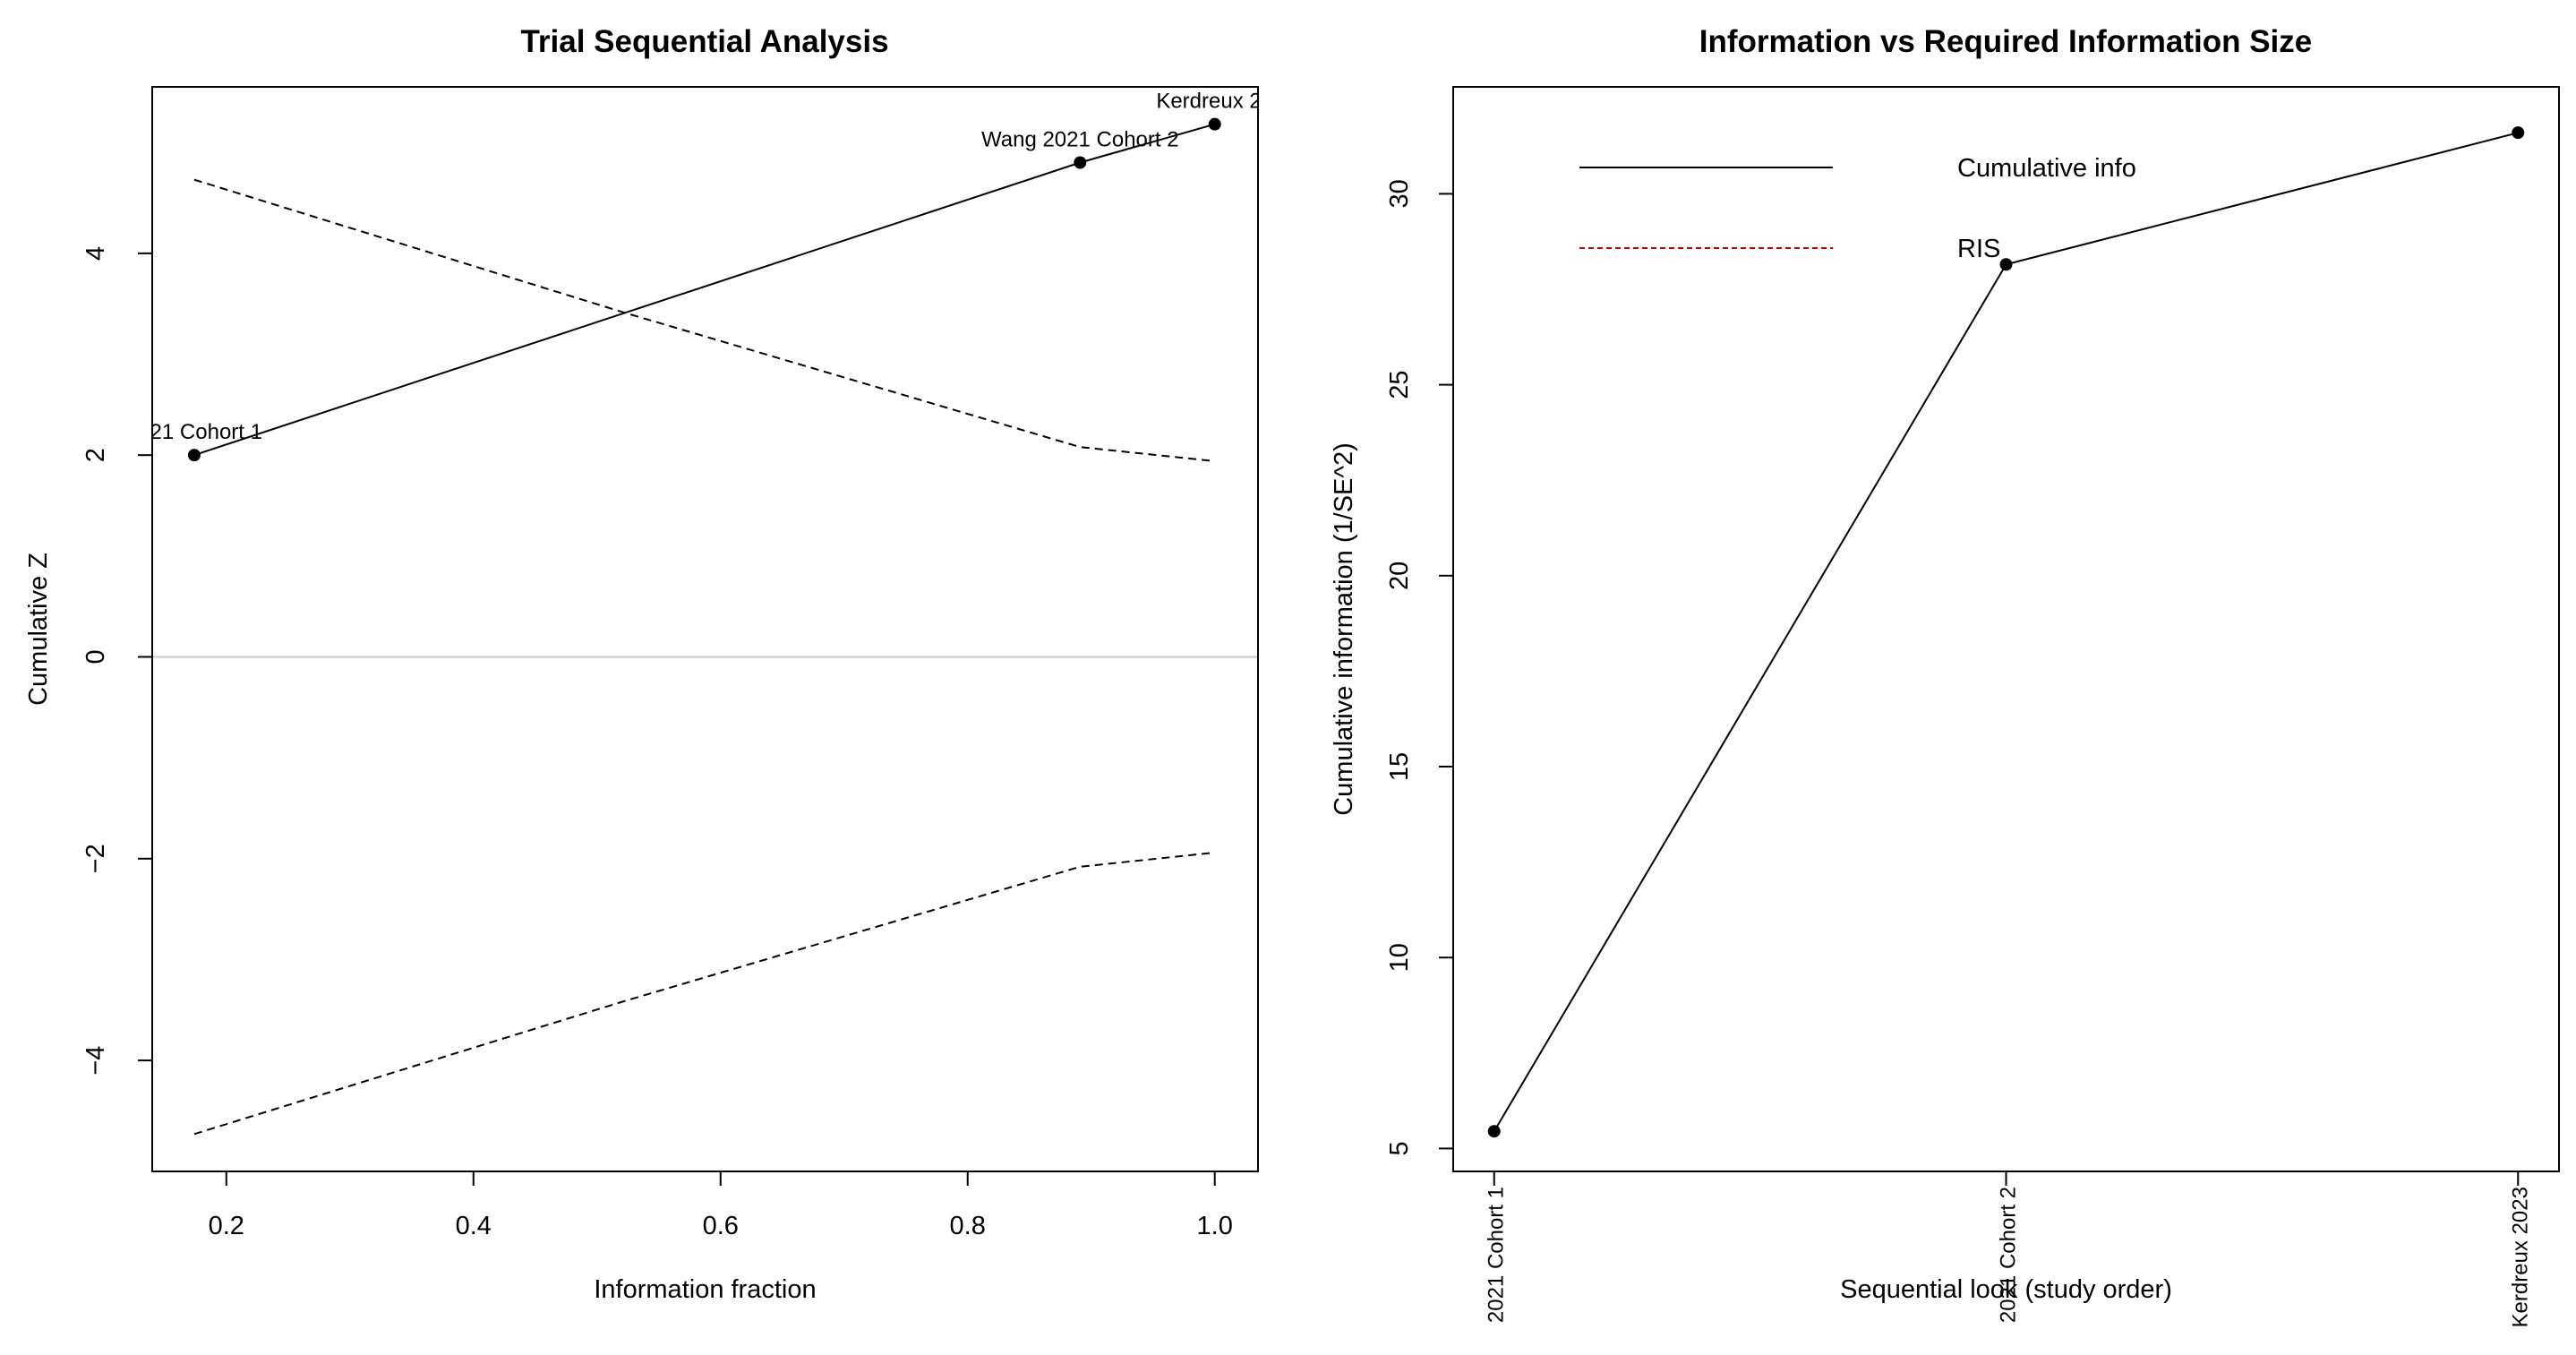 The image size is (2576, 1355). I want to click on y-tick-label: 25, so click(1399, 384).